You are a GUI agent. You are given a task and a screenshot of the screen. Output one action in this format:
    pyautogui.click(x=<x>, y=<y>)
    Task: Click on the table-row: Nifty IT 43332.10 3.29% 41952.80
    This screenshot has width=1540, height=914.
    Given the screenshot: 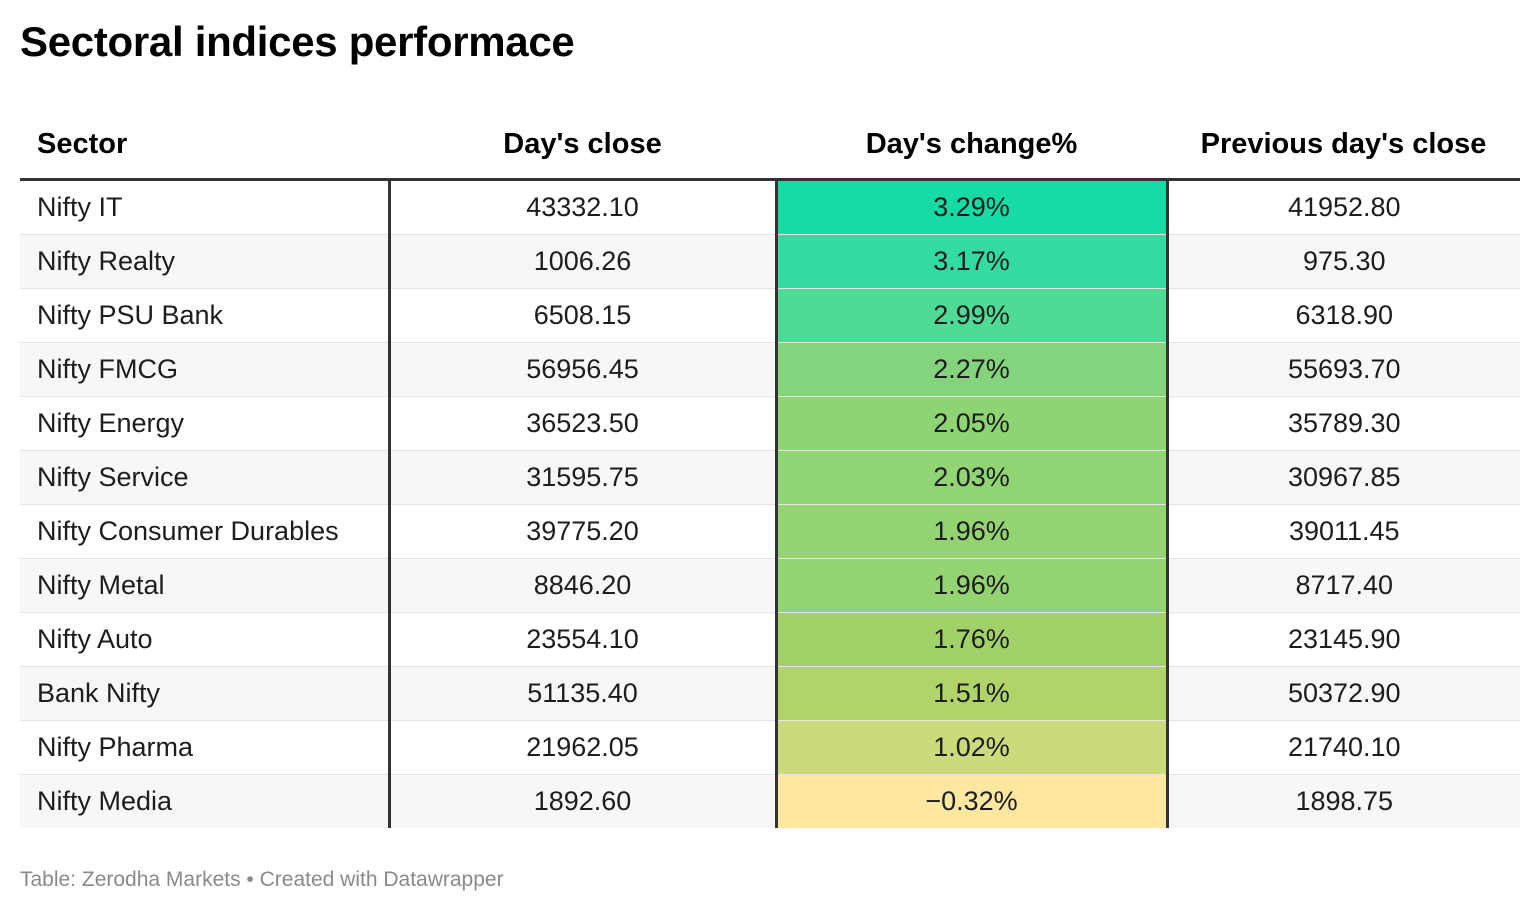 What is the action you would take?
    pyautogui.click(x=770, y=207)
    